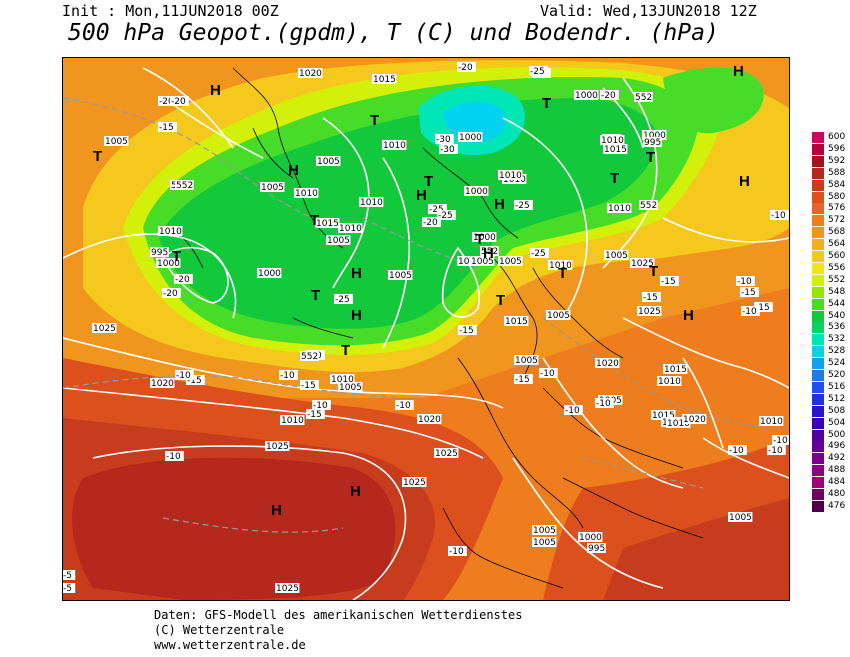 The height and width of the screenshot is (657, 850). Describe the element at coordinates (159, 253) in the screenshot. I see `svg-text: 995` at that location.